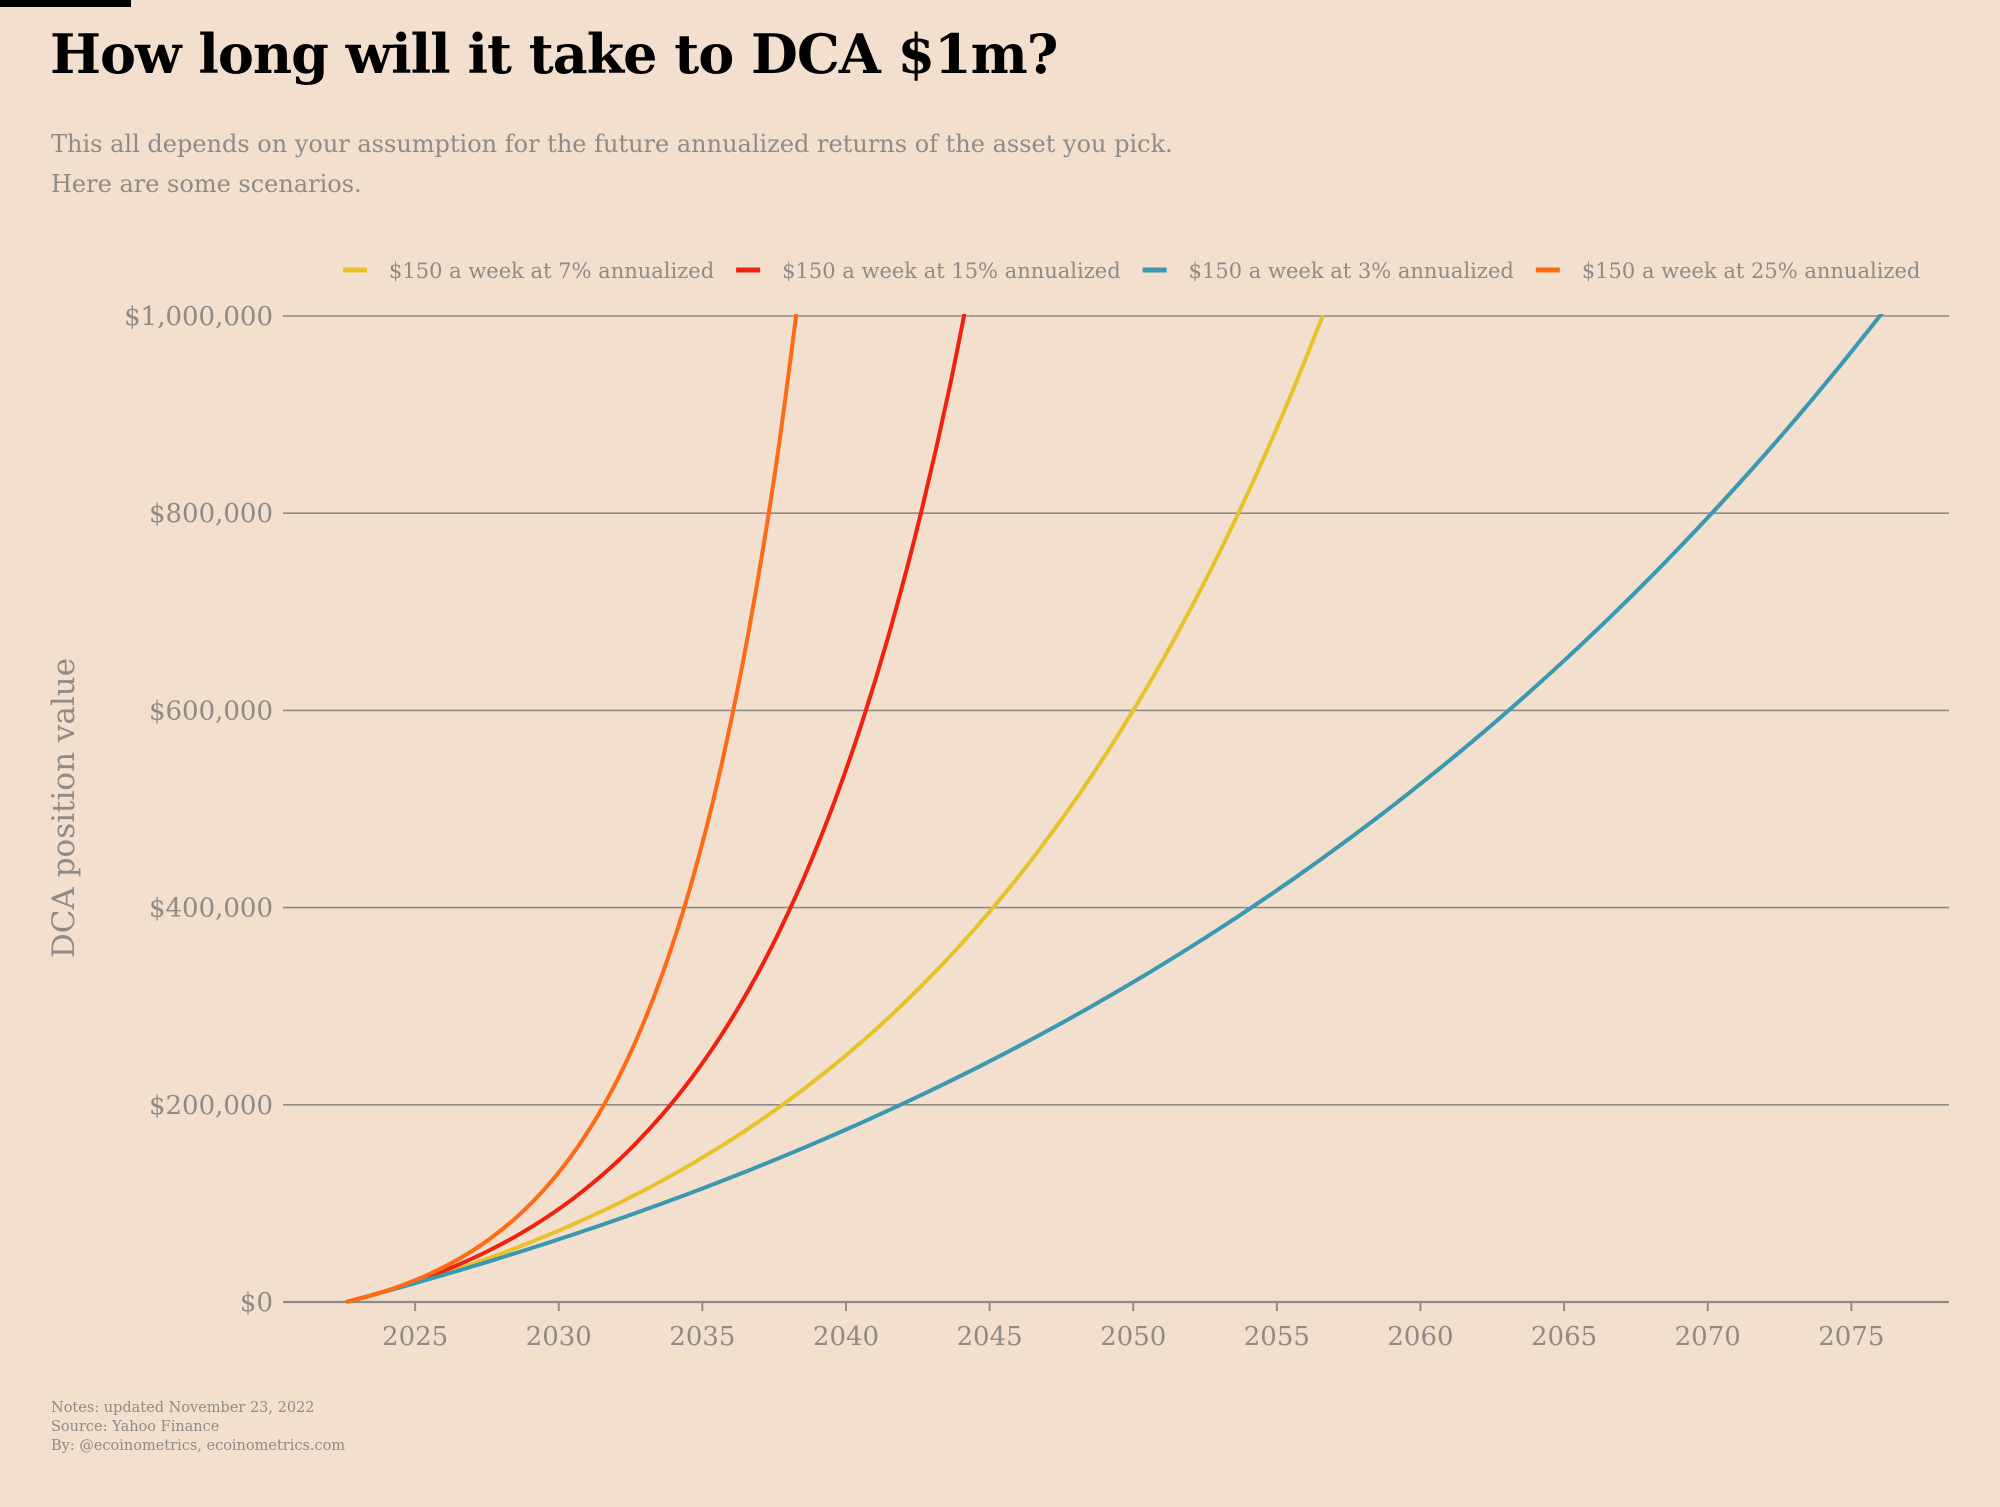  Describe the element at coordinates (846, 1337) in the screenshot. I see `x-tick-label: 2040` at that location.